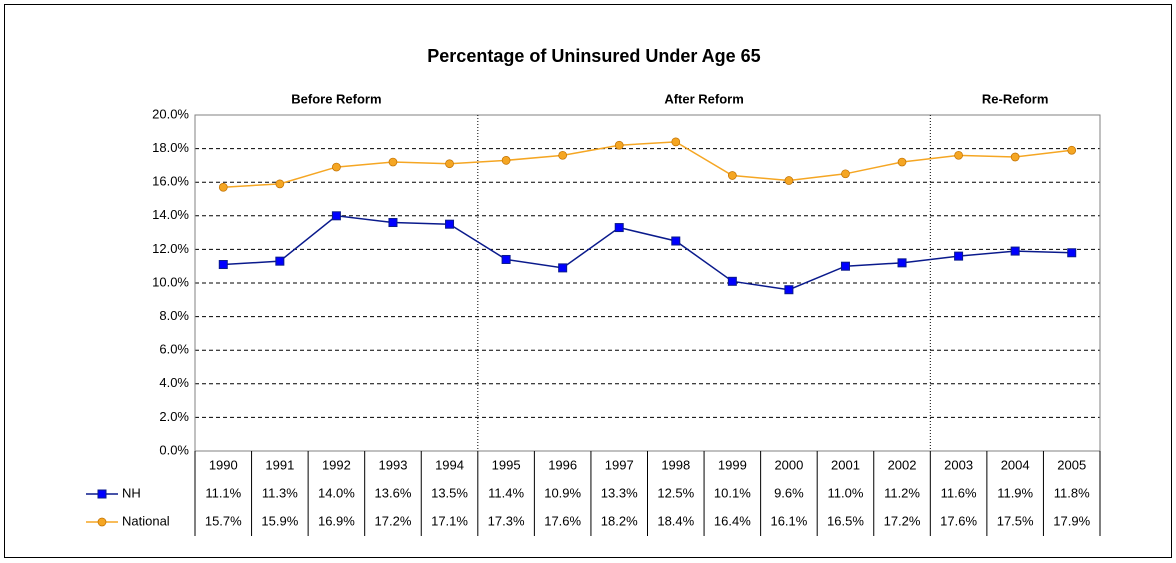 This screenshot has height=563, width=1176. I want to click on table-value: 11.2%, so click(902, 492).